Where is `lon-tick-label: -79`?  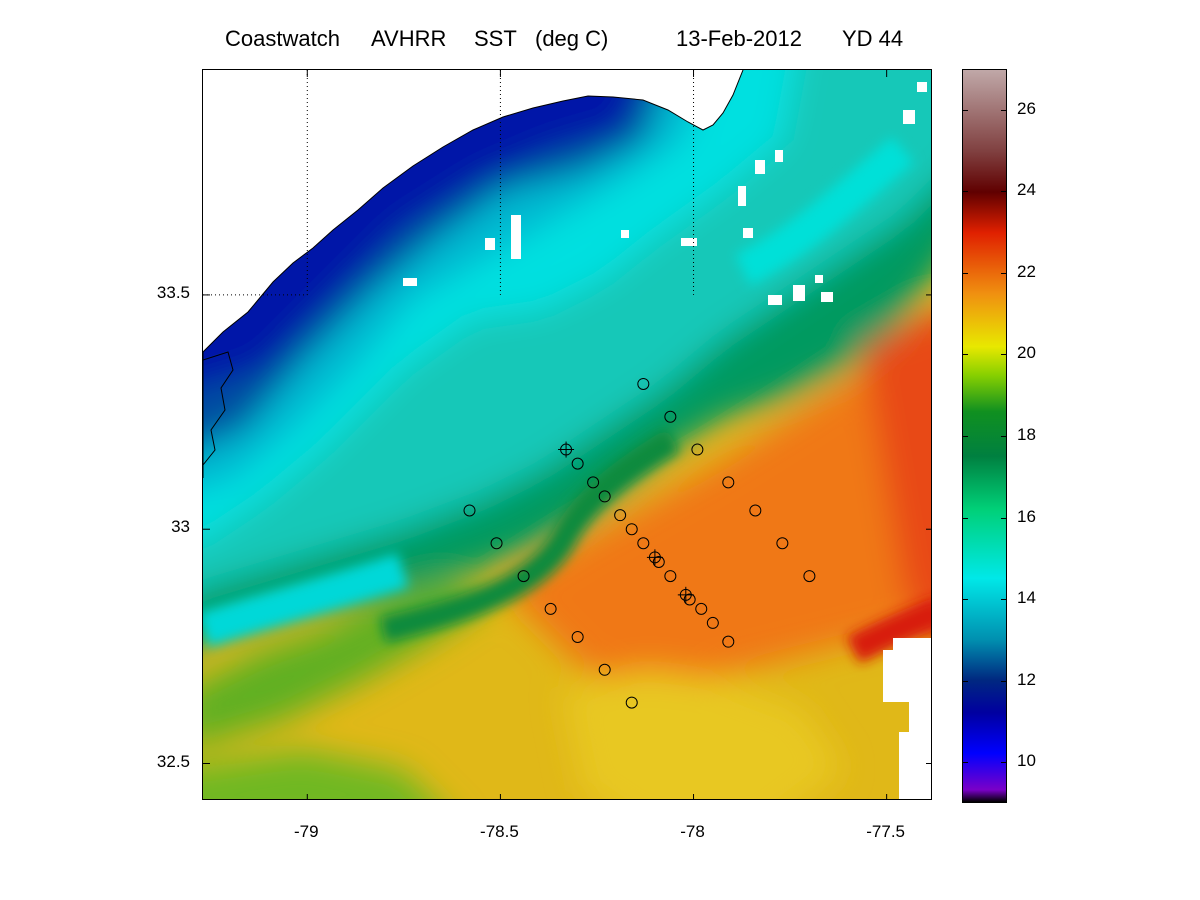
lon-tick-label: -79 is located at coordinates (306, 831).